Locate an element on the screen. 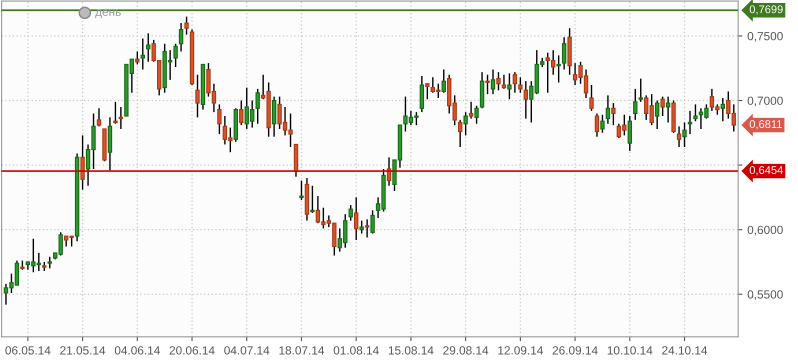 This screenshot has height=363, width=798. x-tick-label: 06.05.14 is located at coordinates (27, 350).